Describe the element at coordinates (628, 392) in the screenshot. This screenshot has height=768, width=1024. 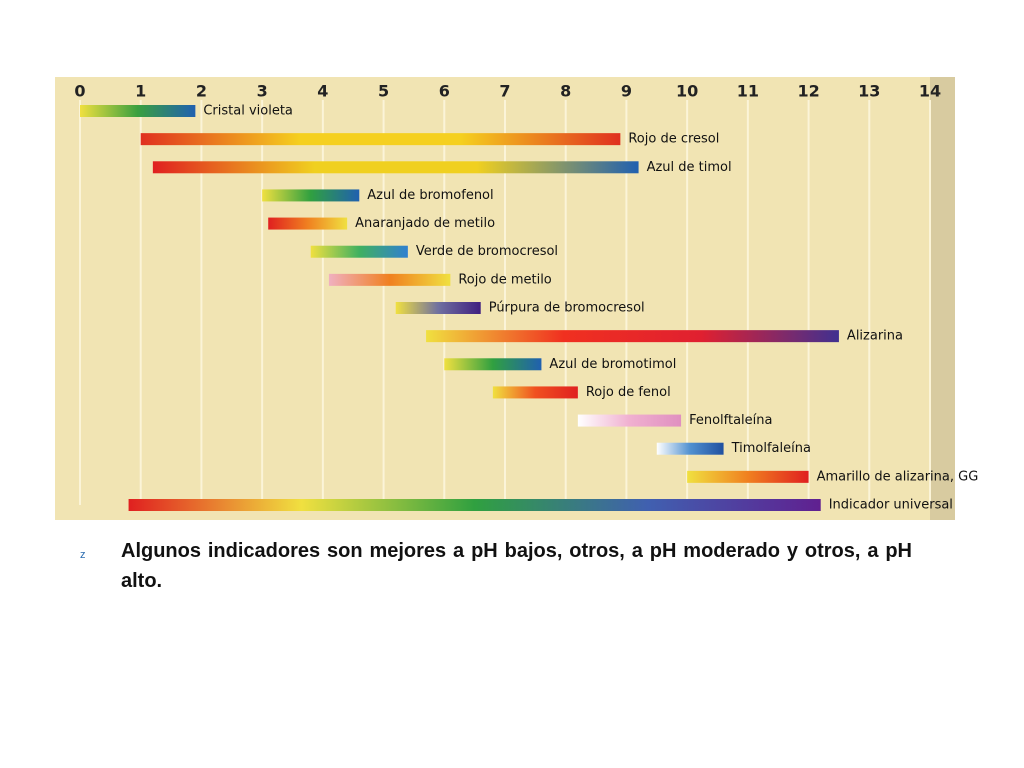
I see `bar-label: Rojo de fenol` at that location.